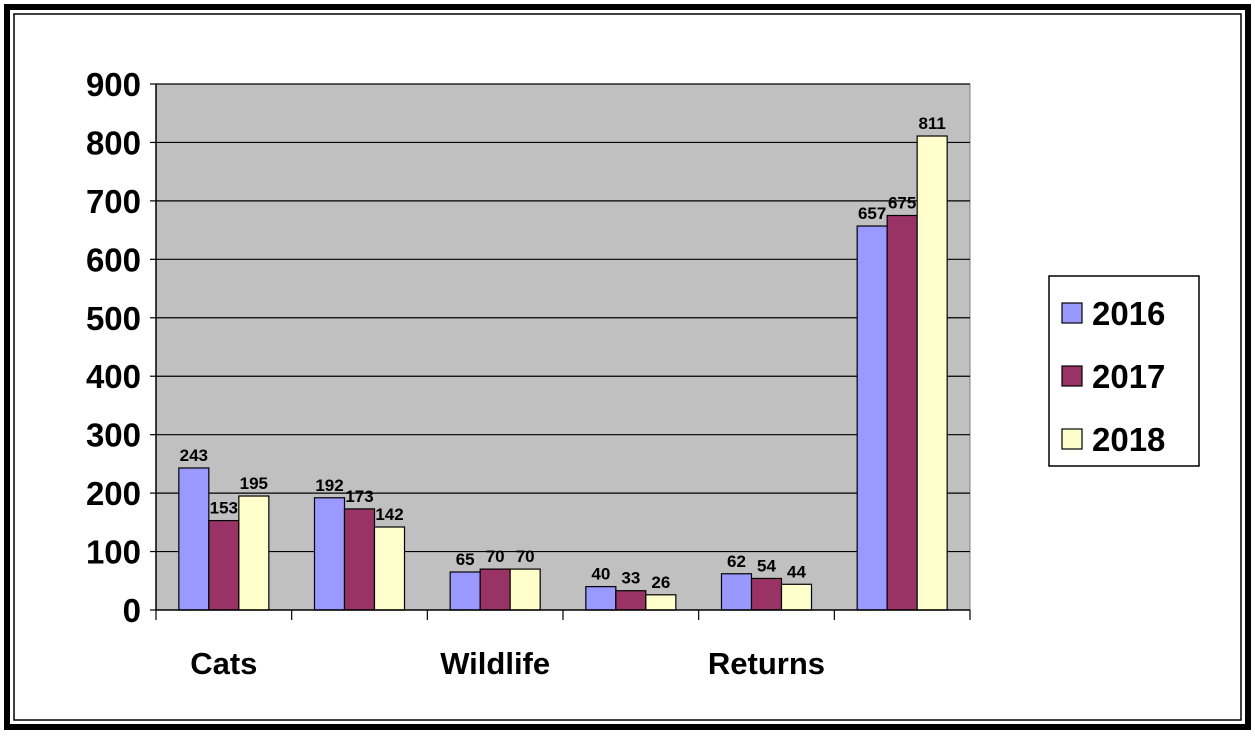 The width and height of the screenshot is (1255, 739). I want to click on bar-data-label: 62, so click(736, 561).